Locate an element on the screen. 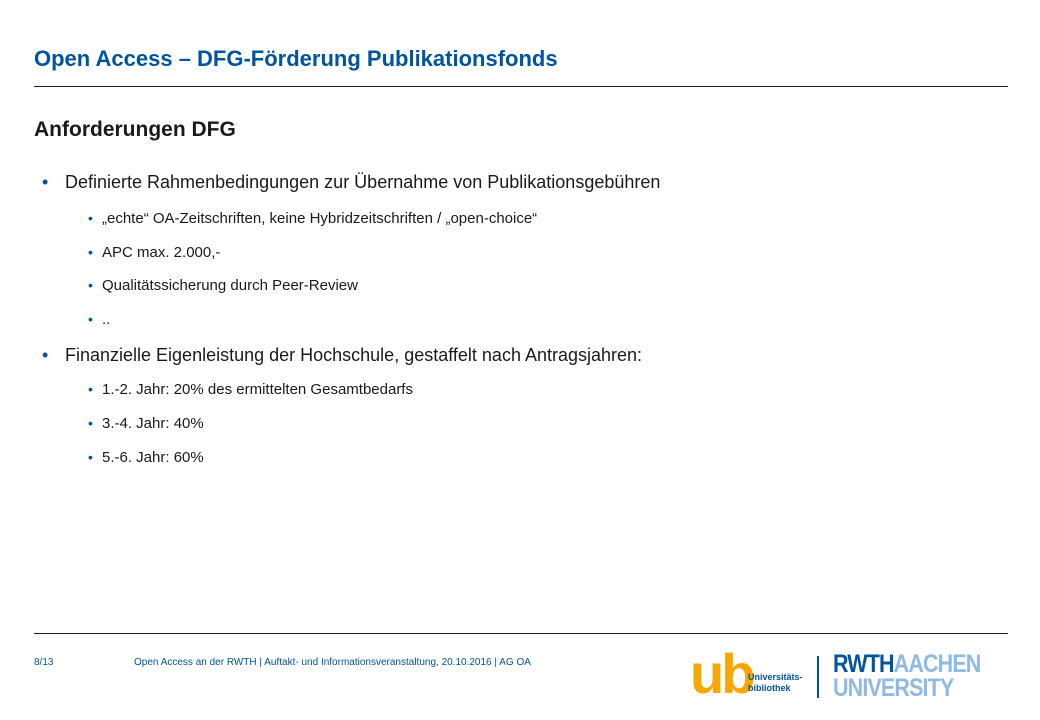  ub-logo-caption: Universitäts- bibliothek is located at coordinates (775, 683).